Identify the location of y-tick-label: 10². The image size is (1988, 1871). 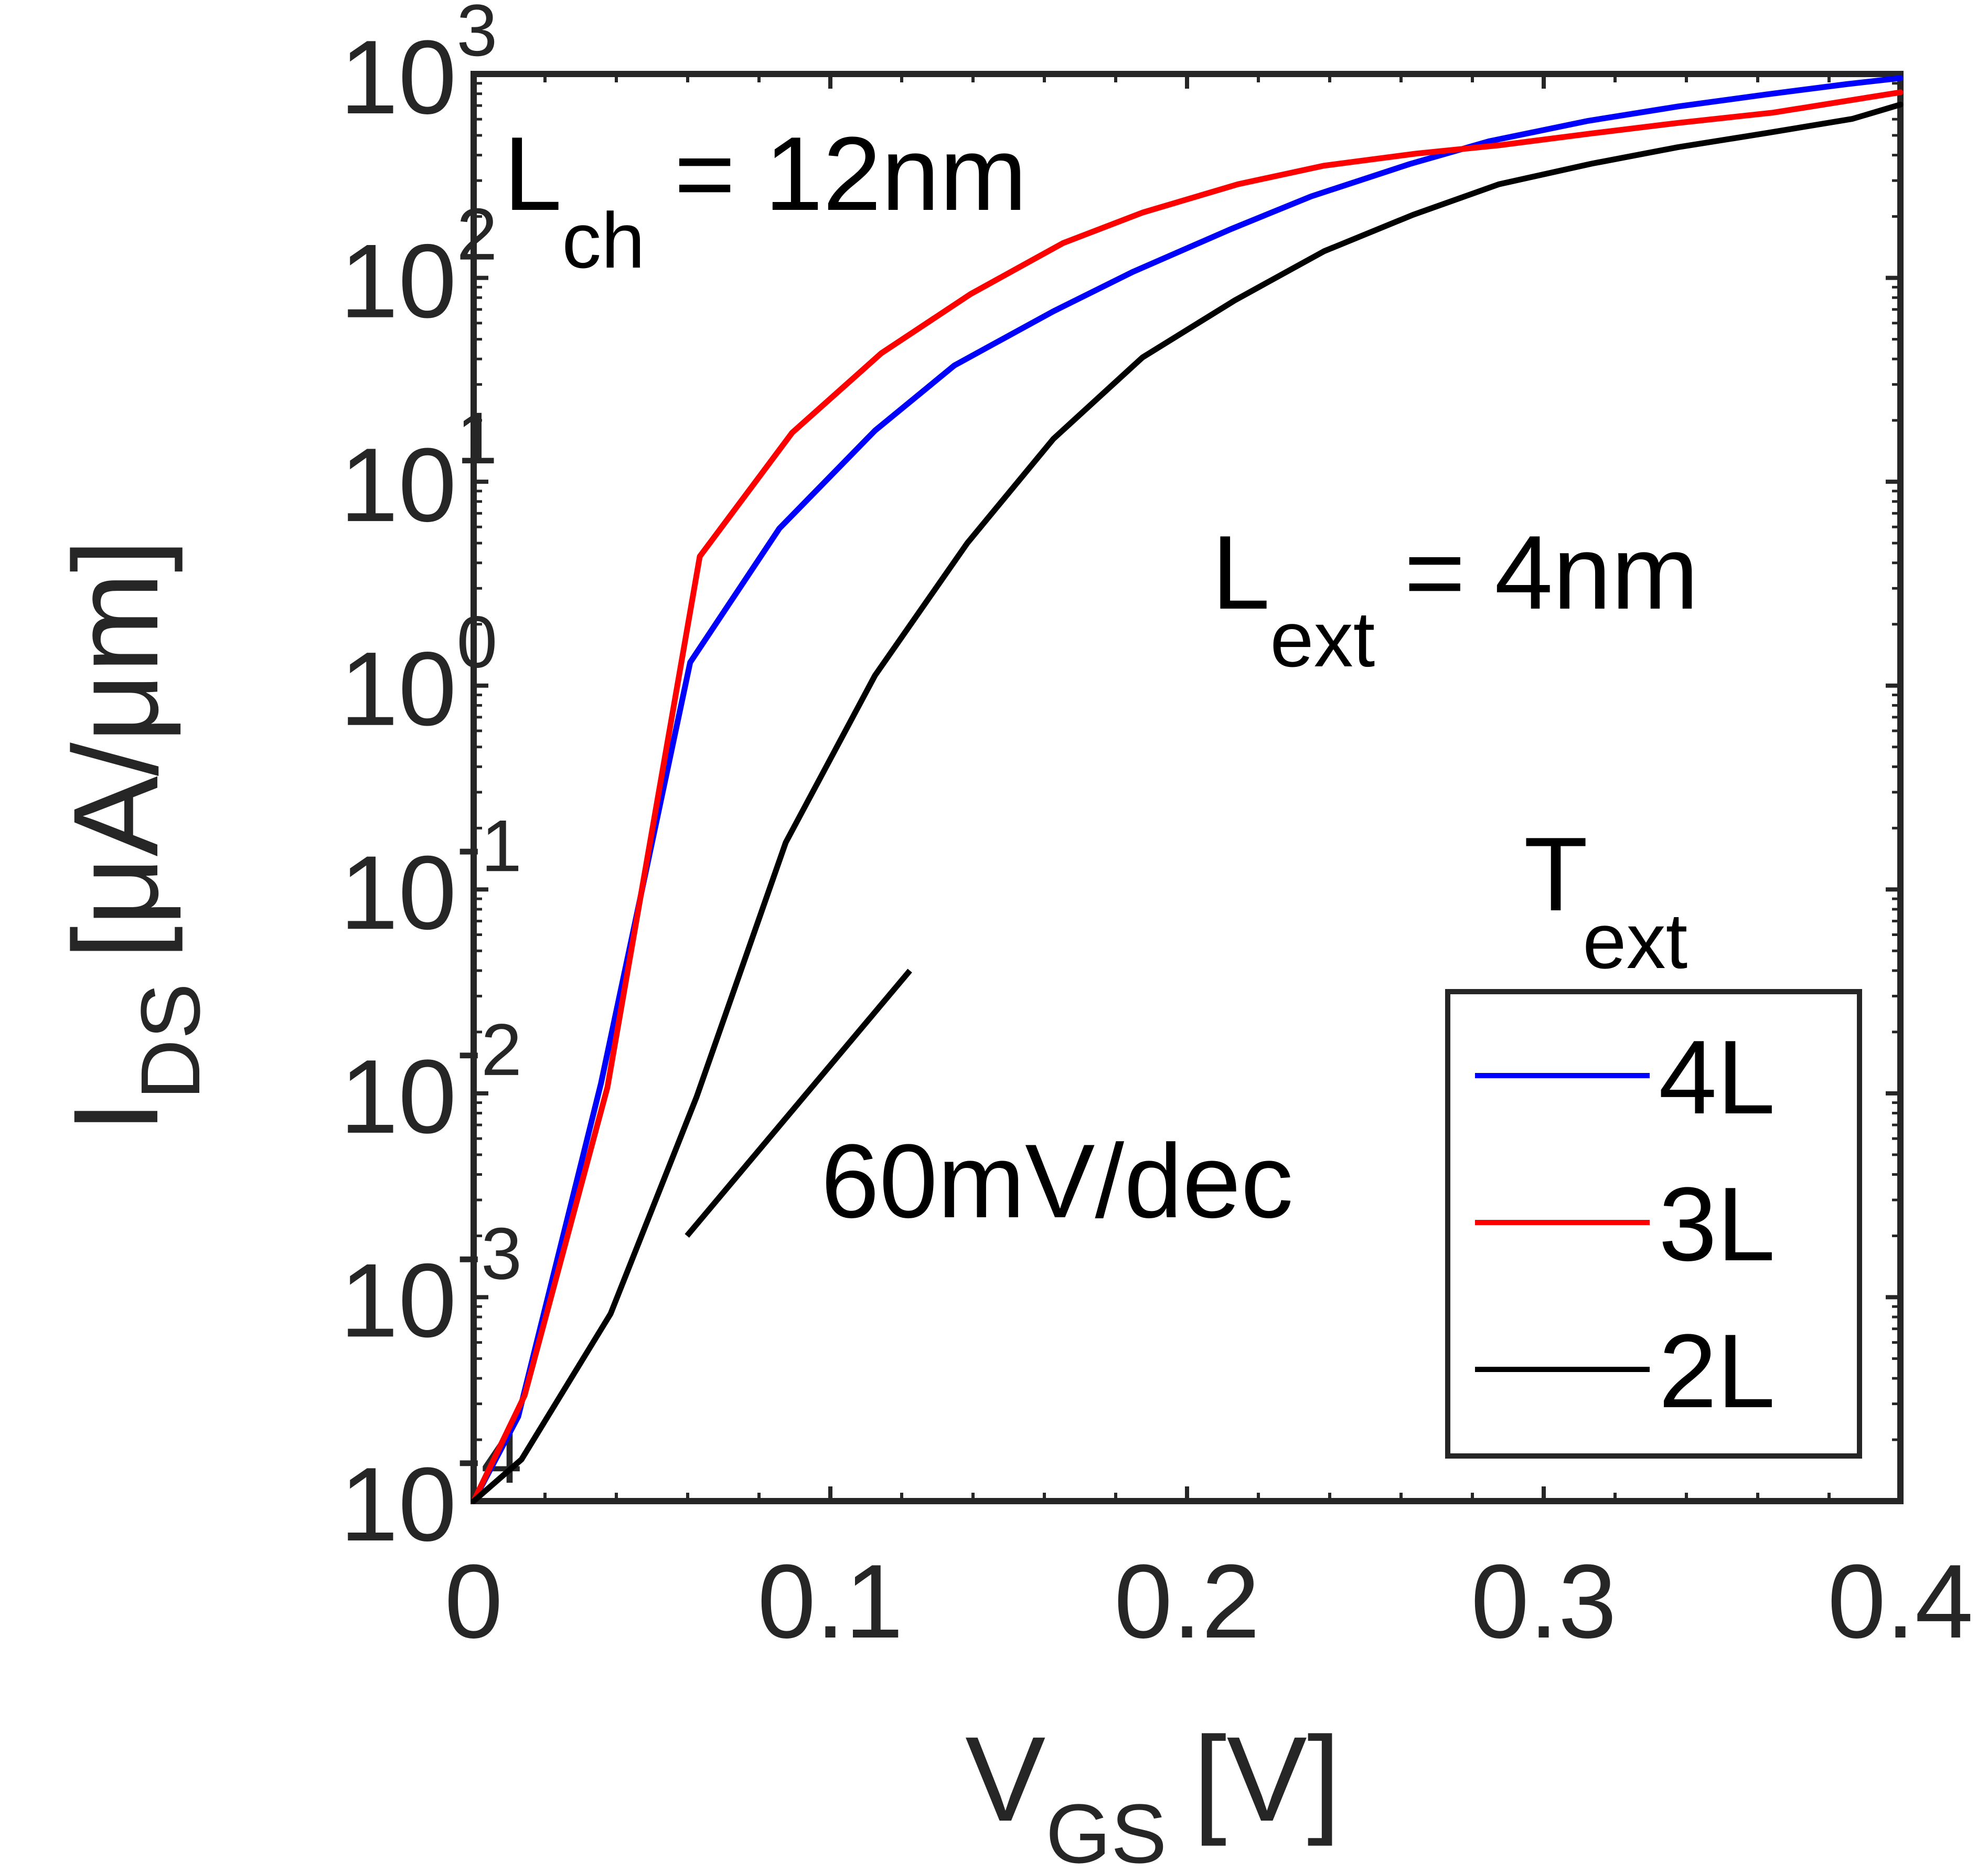
(418, 266).